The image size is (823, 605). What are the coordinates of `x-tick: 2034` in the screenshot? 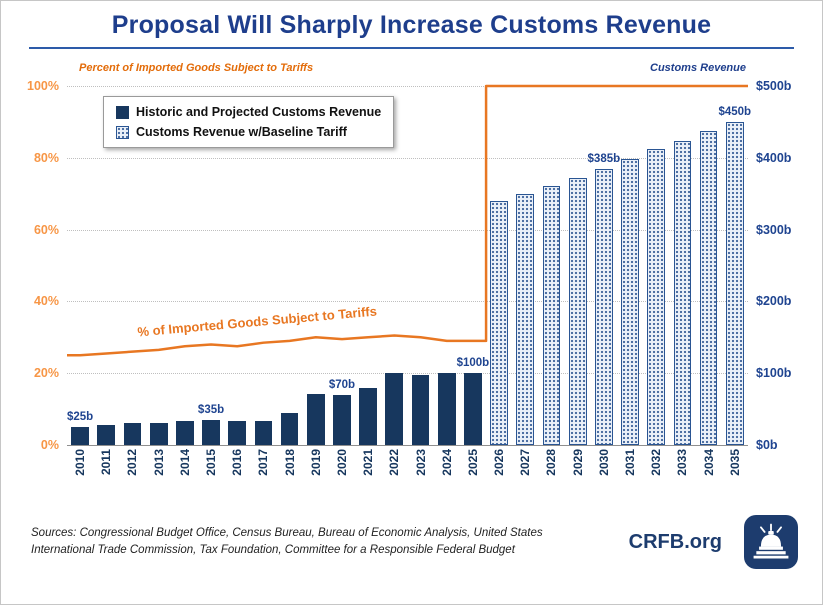 It's located at (709, 474).